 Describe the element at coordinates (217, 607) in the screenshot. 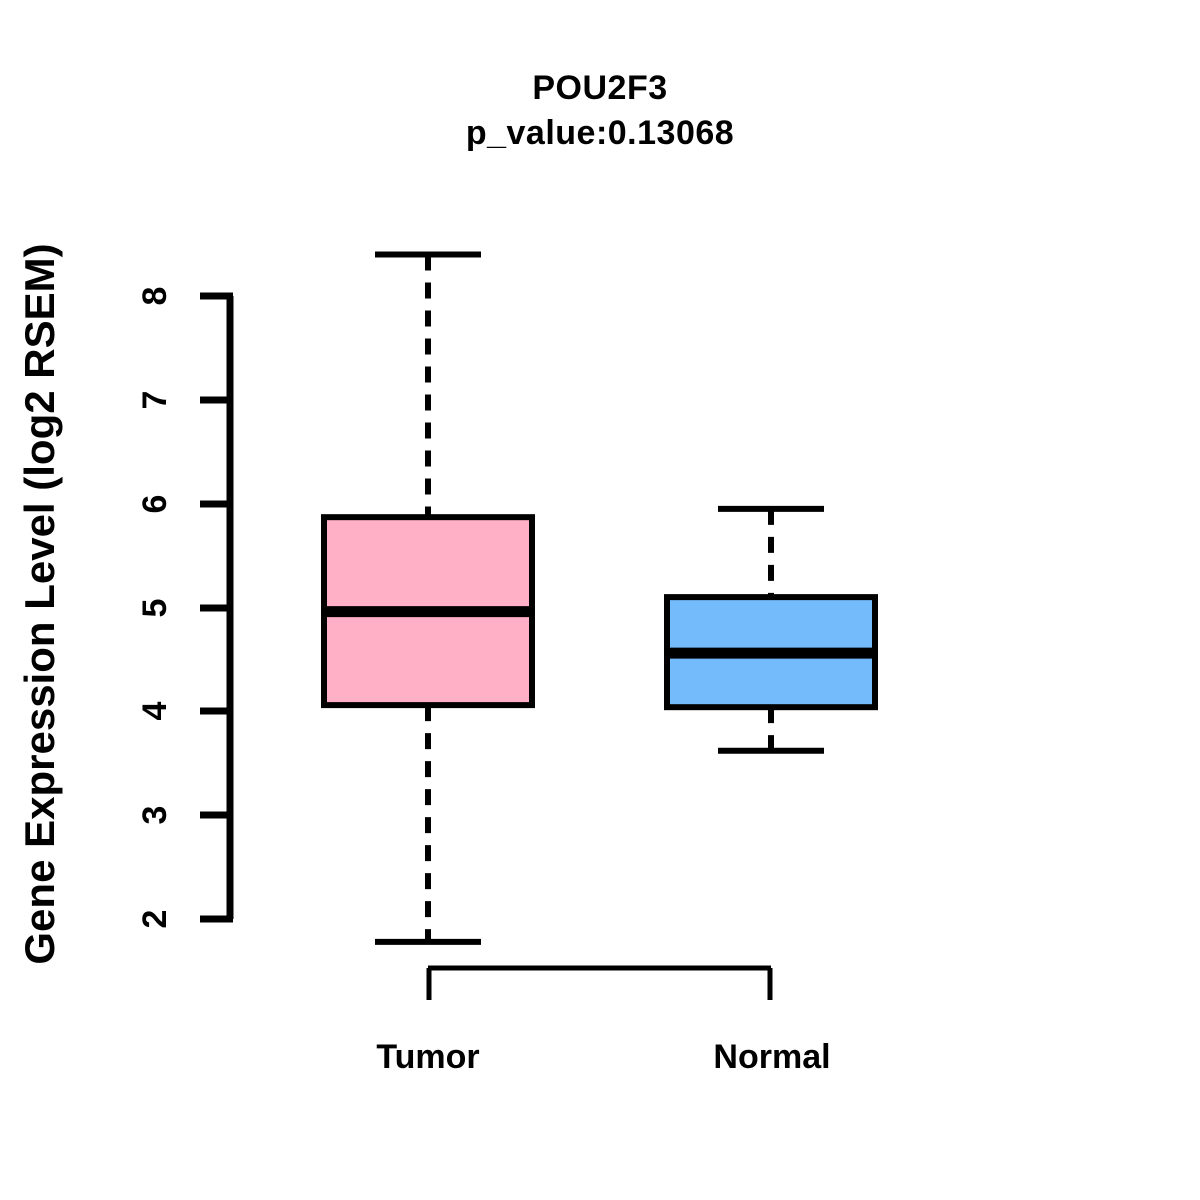

I see `y-axis` at that location.